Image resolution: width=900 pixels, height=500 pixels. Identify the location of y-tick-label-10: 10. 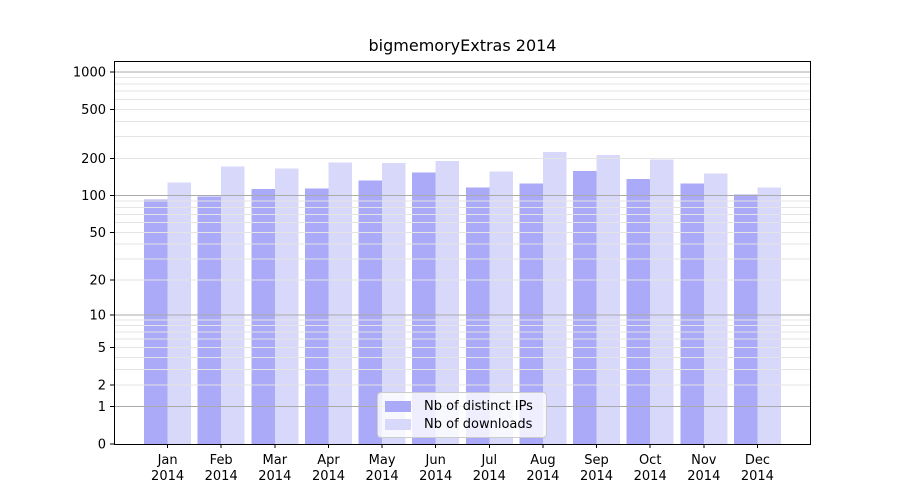
(97, 315).